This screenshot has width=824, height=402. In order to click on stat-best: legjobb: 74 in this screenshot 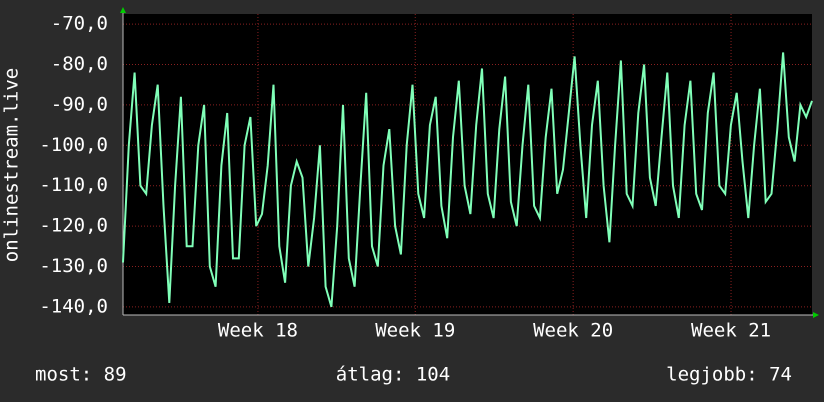, I will do `click(729, 375)`.